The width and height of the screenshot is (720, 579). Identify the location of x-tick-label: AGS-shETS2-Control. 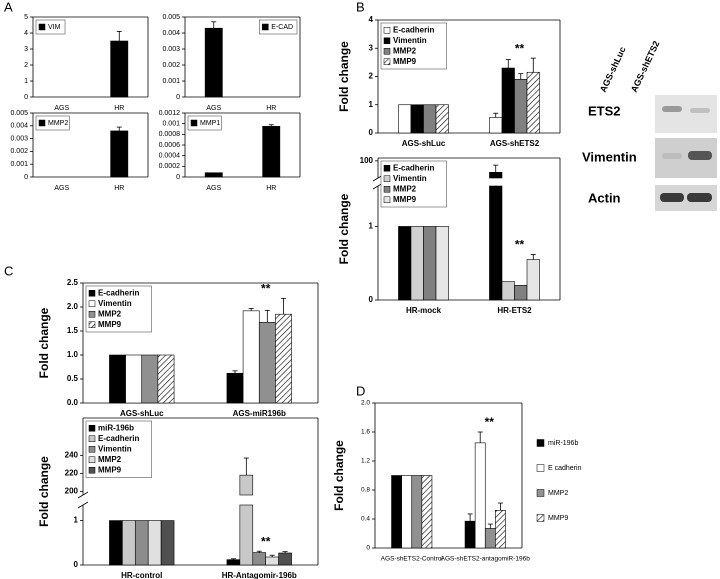
(412, 559).